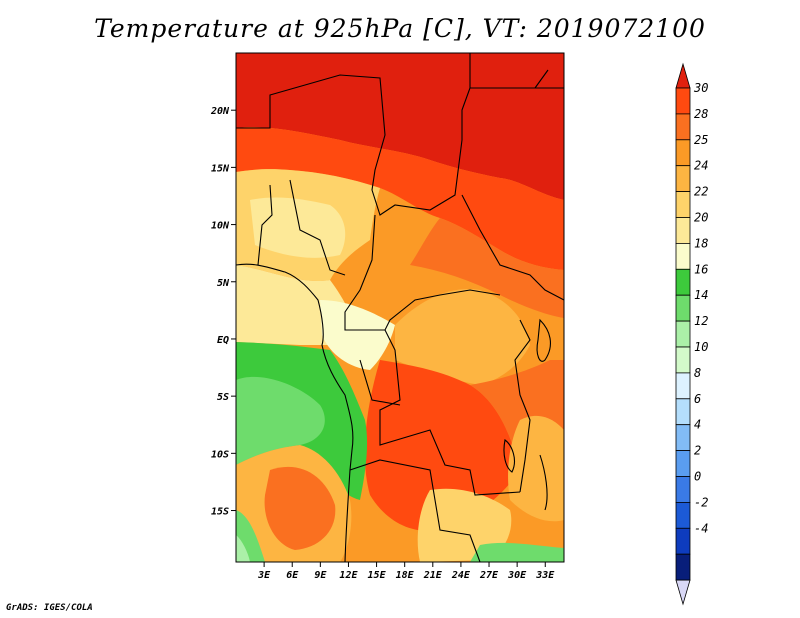  Describe the element at coordinates (353, 134) in the screenshot. I see `border-sahel` at that location.